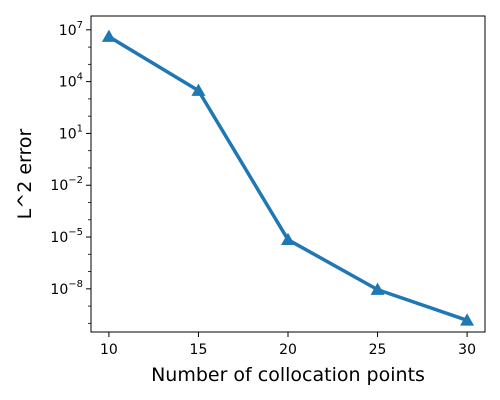 This screenshot has width=500, height=400. What do you see at coordinates (71, 132) in the screenshot?
I see `y-tick-label: 10¹` at bounding box center [71, 132].